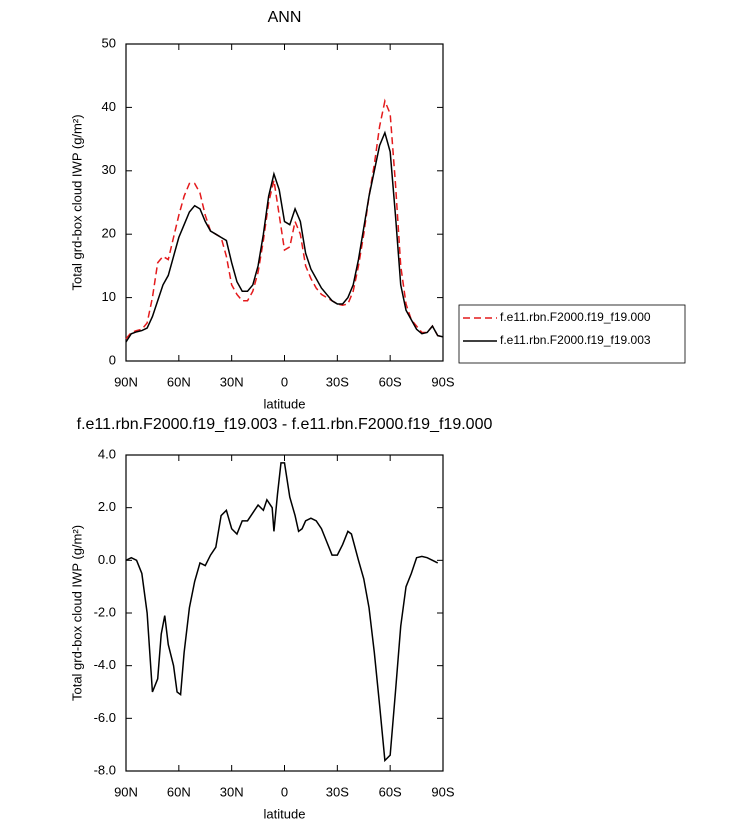  I want to click on y-tick-label: 50, so click(109, 42).